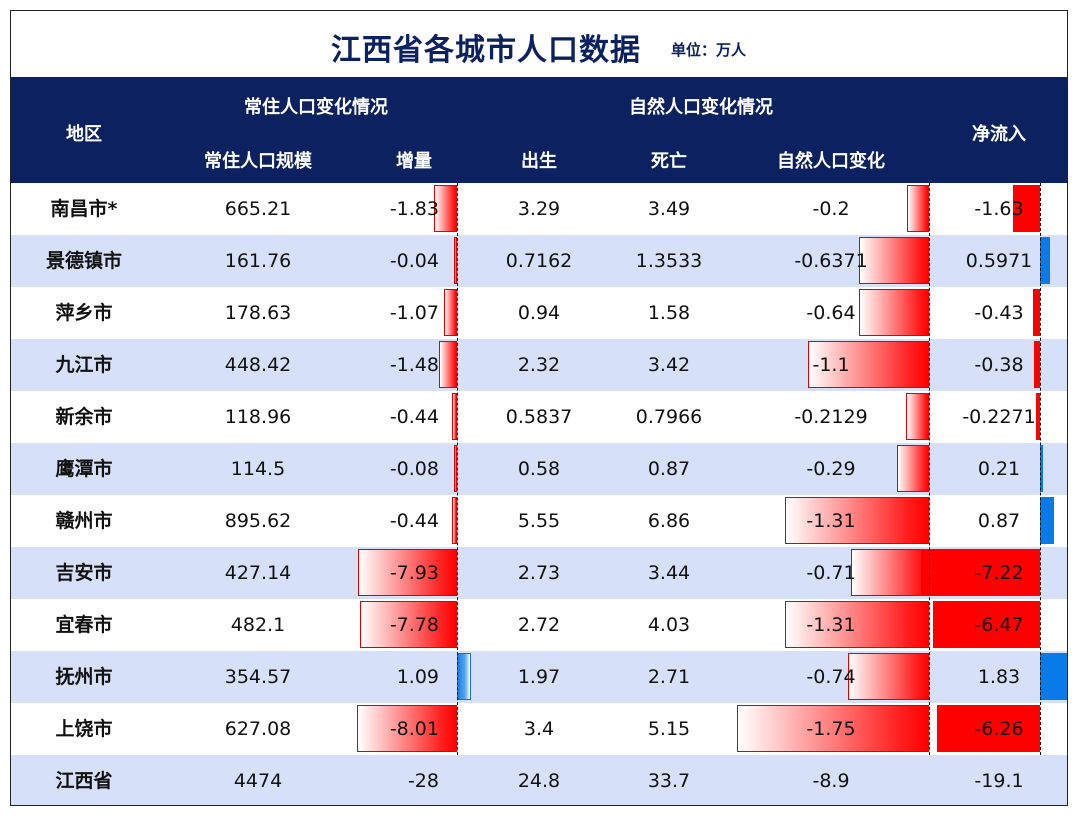 Image resolution: width=1080 pixels, height=816 pixels. I want to click on region-name: 赣州市, so click(84, 521).